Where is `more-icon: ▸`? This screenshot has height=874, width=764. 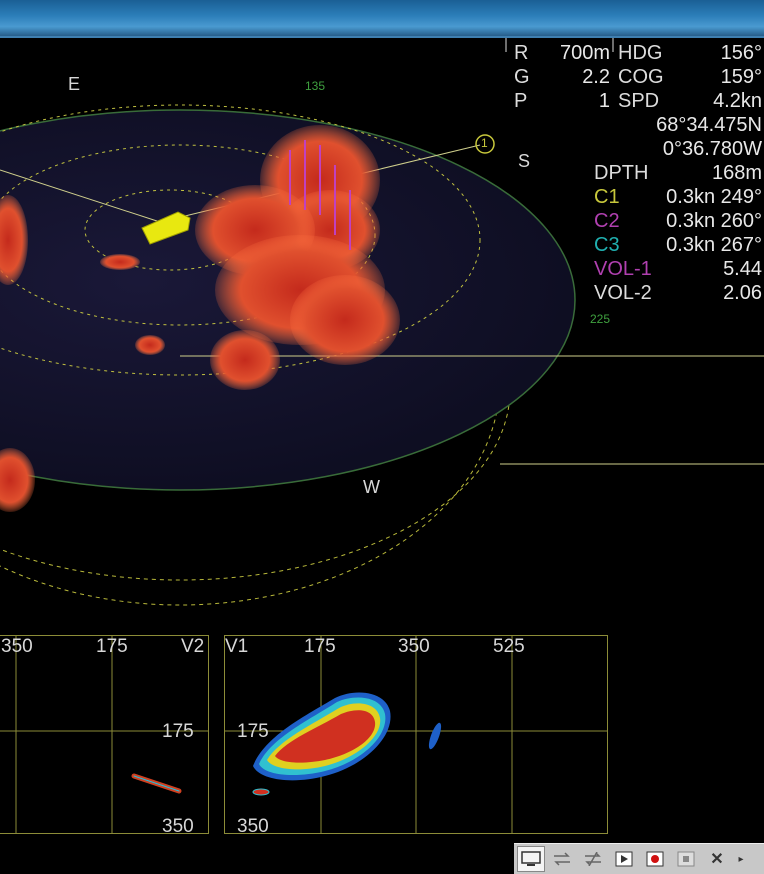 more-icon: ▸ is located at coordinates (741, 859).